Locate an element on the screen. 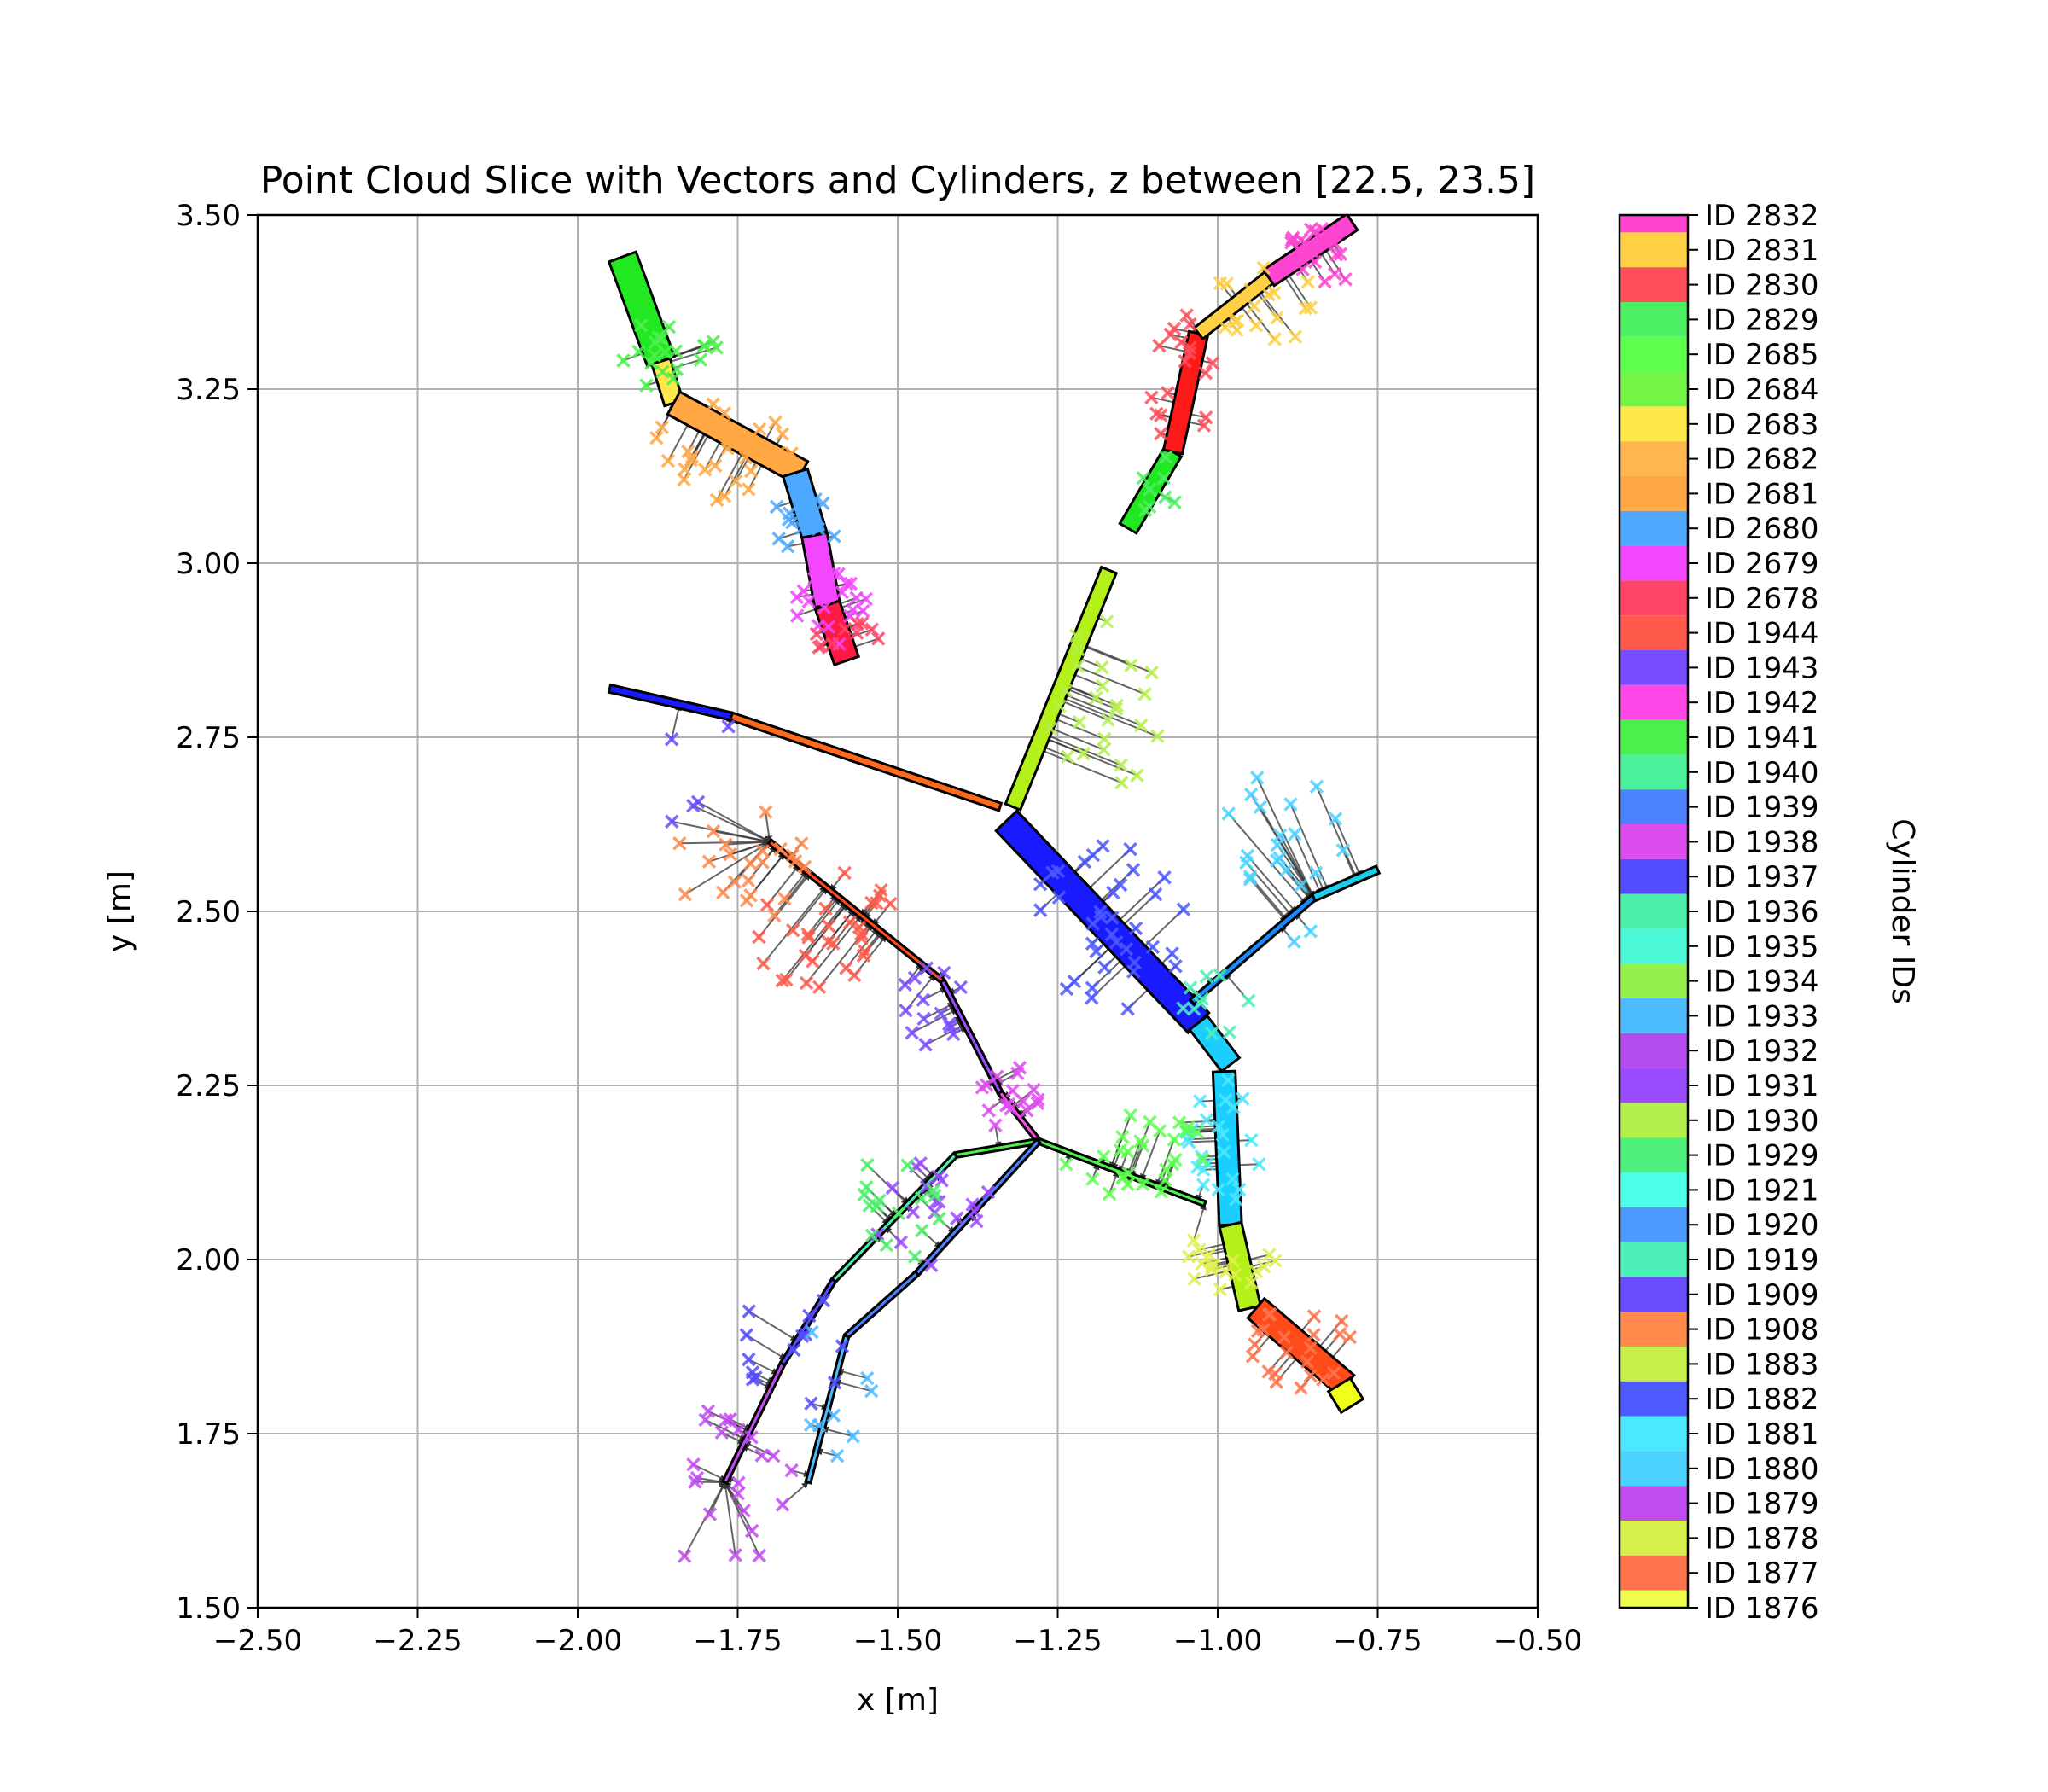 The width and height of the screenshot is (2048, 1792). y-tick-label: 2.00 is located at coordinates (208, 1260).